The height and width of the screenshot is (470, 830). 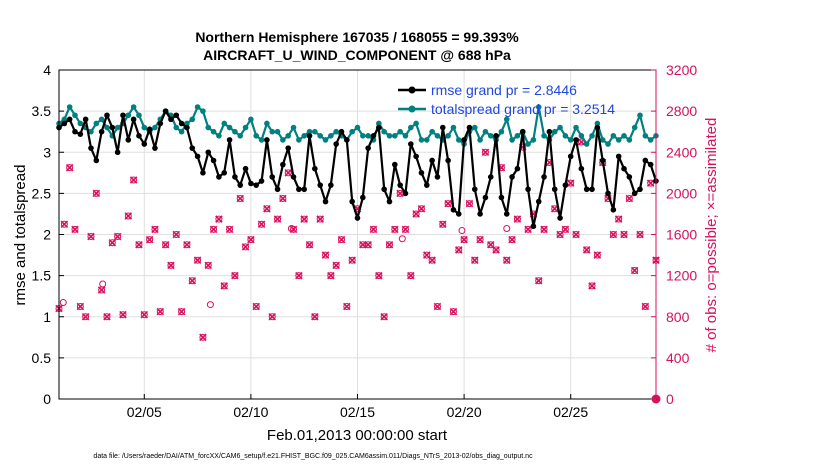 What do you see at coordinates (681, 235) in the screenshot?
I see `y-tick-label-right: 1600` at bounding box center [681, 235].